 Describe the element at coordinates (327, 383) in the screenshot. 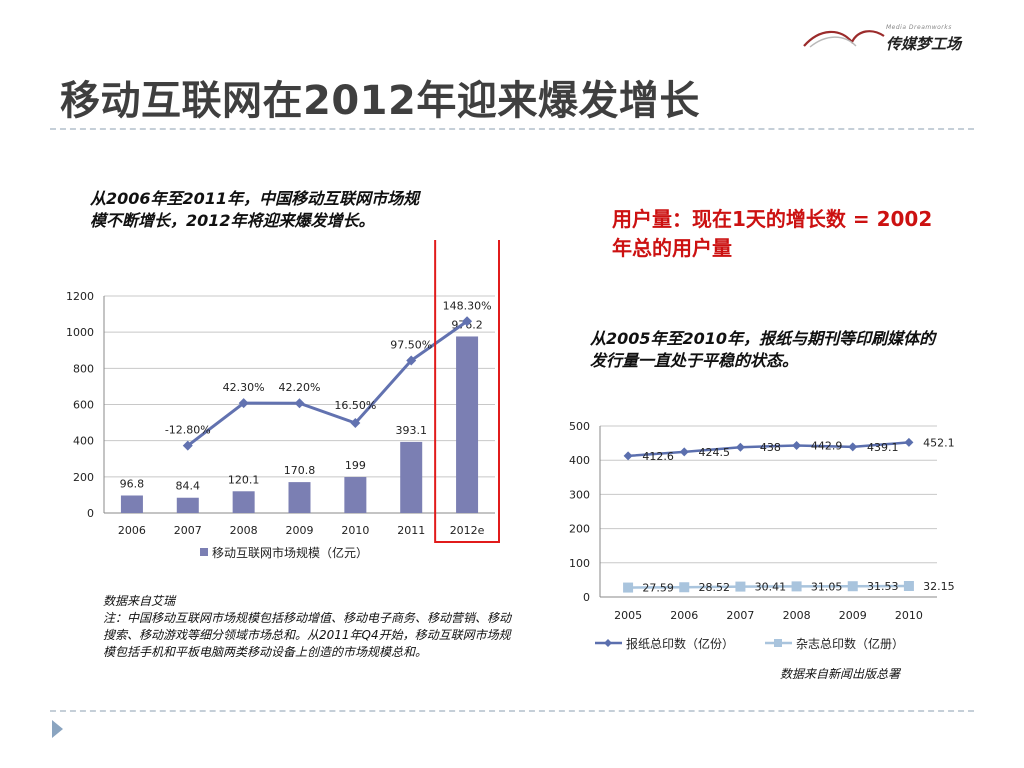

I see `growth-line` at that location.